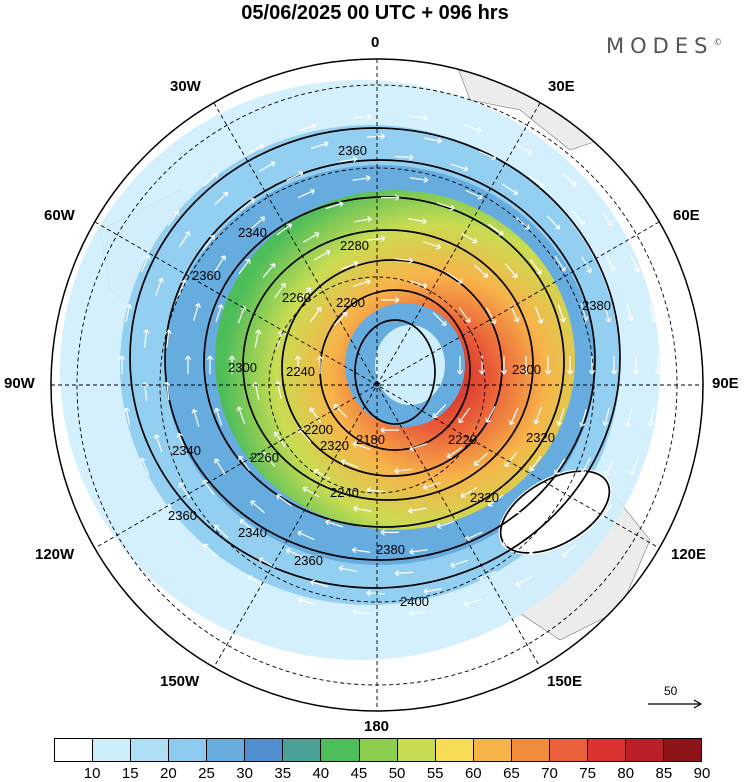 This screenshot has height=782, width=750. Describe the element at coordinates (375, 13) in the screenshot. I see `map-title: 05/06/2025 00 UTC + 096 hrs` at that location.